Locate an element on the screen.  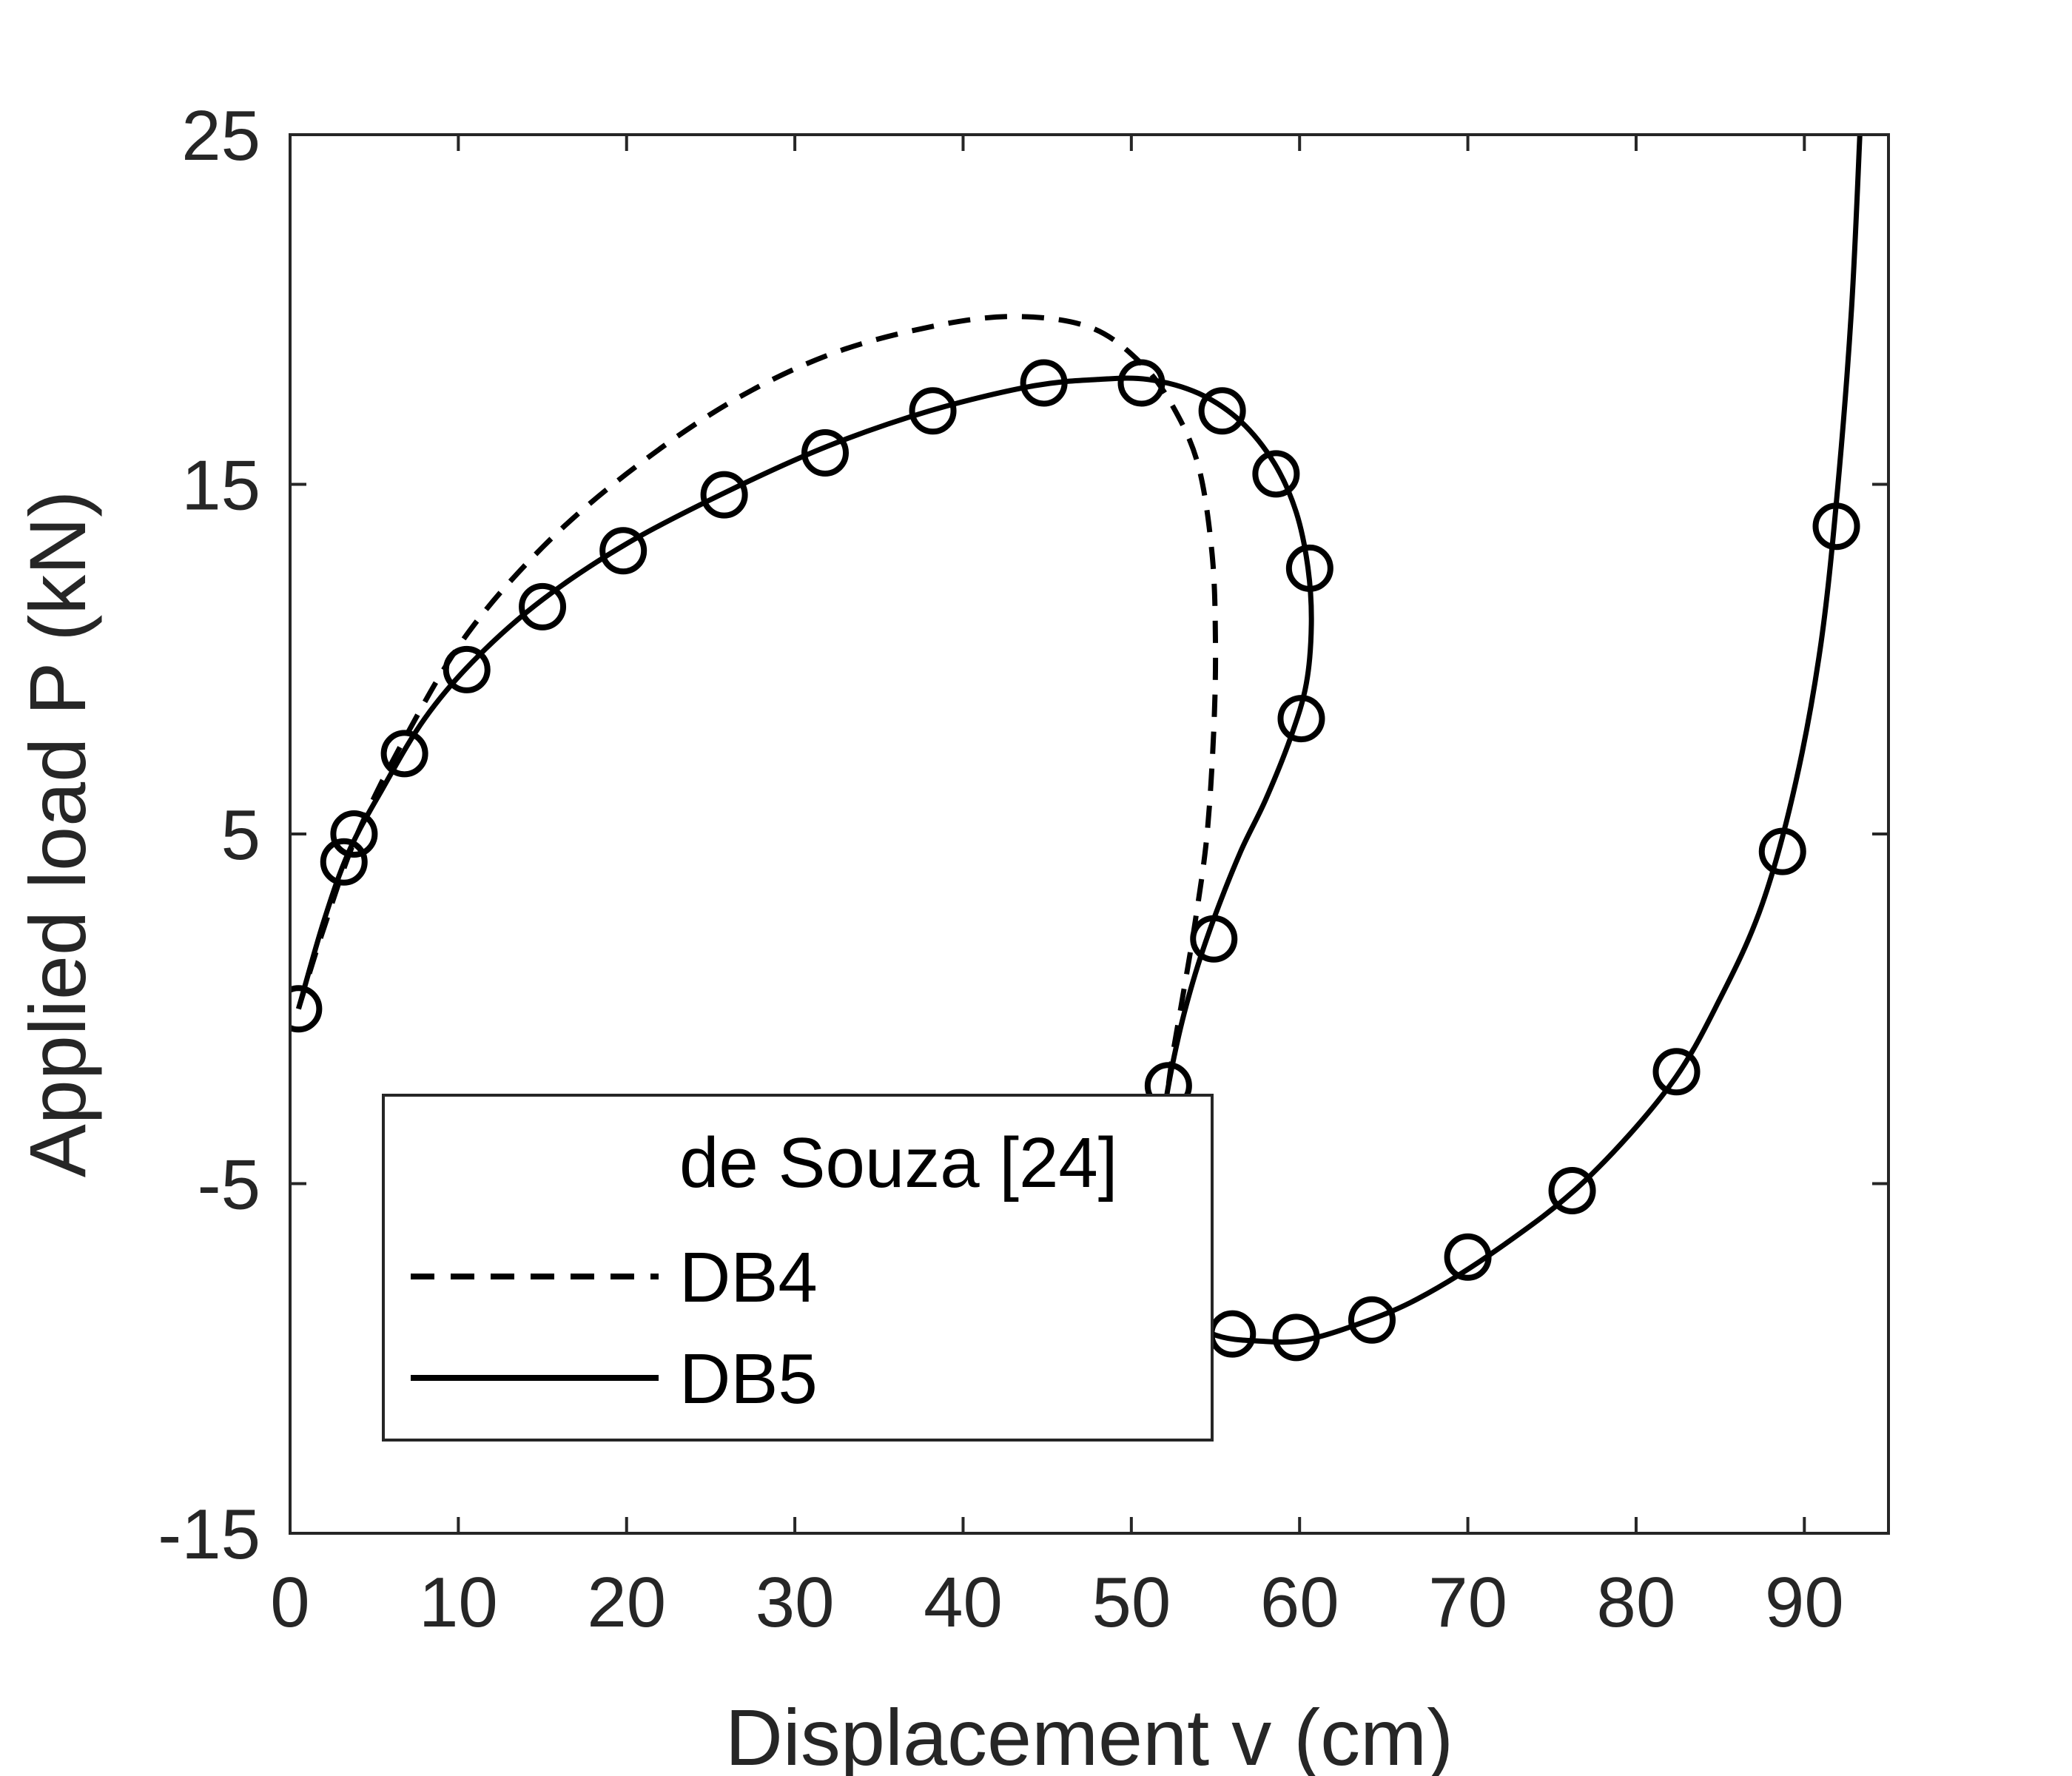
x-tick-label: 20 is located at coordinates (626, 1602).